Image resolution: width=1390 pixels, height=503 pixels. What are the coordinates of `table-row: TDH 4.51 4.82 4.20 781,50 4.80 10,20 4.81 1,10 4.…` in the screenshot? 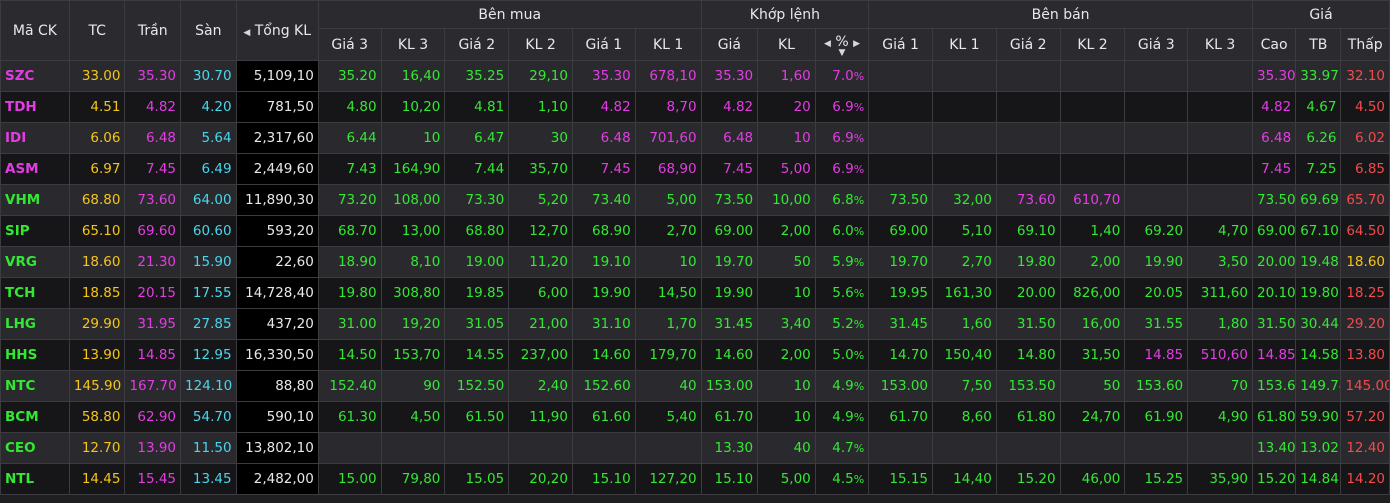 It's located at (695, 107).